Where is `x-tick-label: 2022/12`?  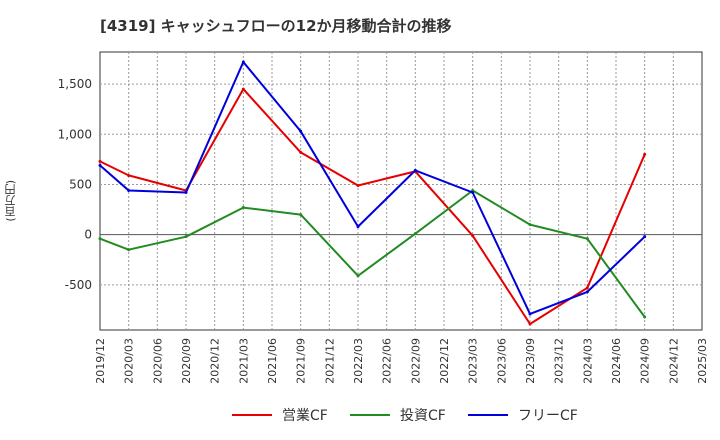 x-tick-label: 2022/12 is located at coordinates (444, 361).